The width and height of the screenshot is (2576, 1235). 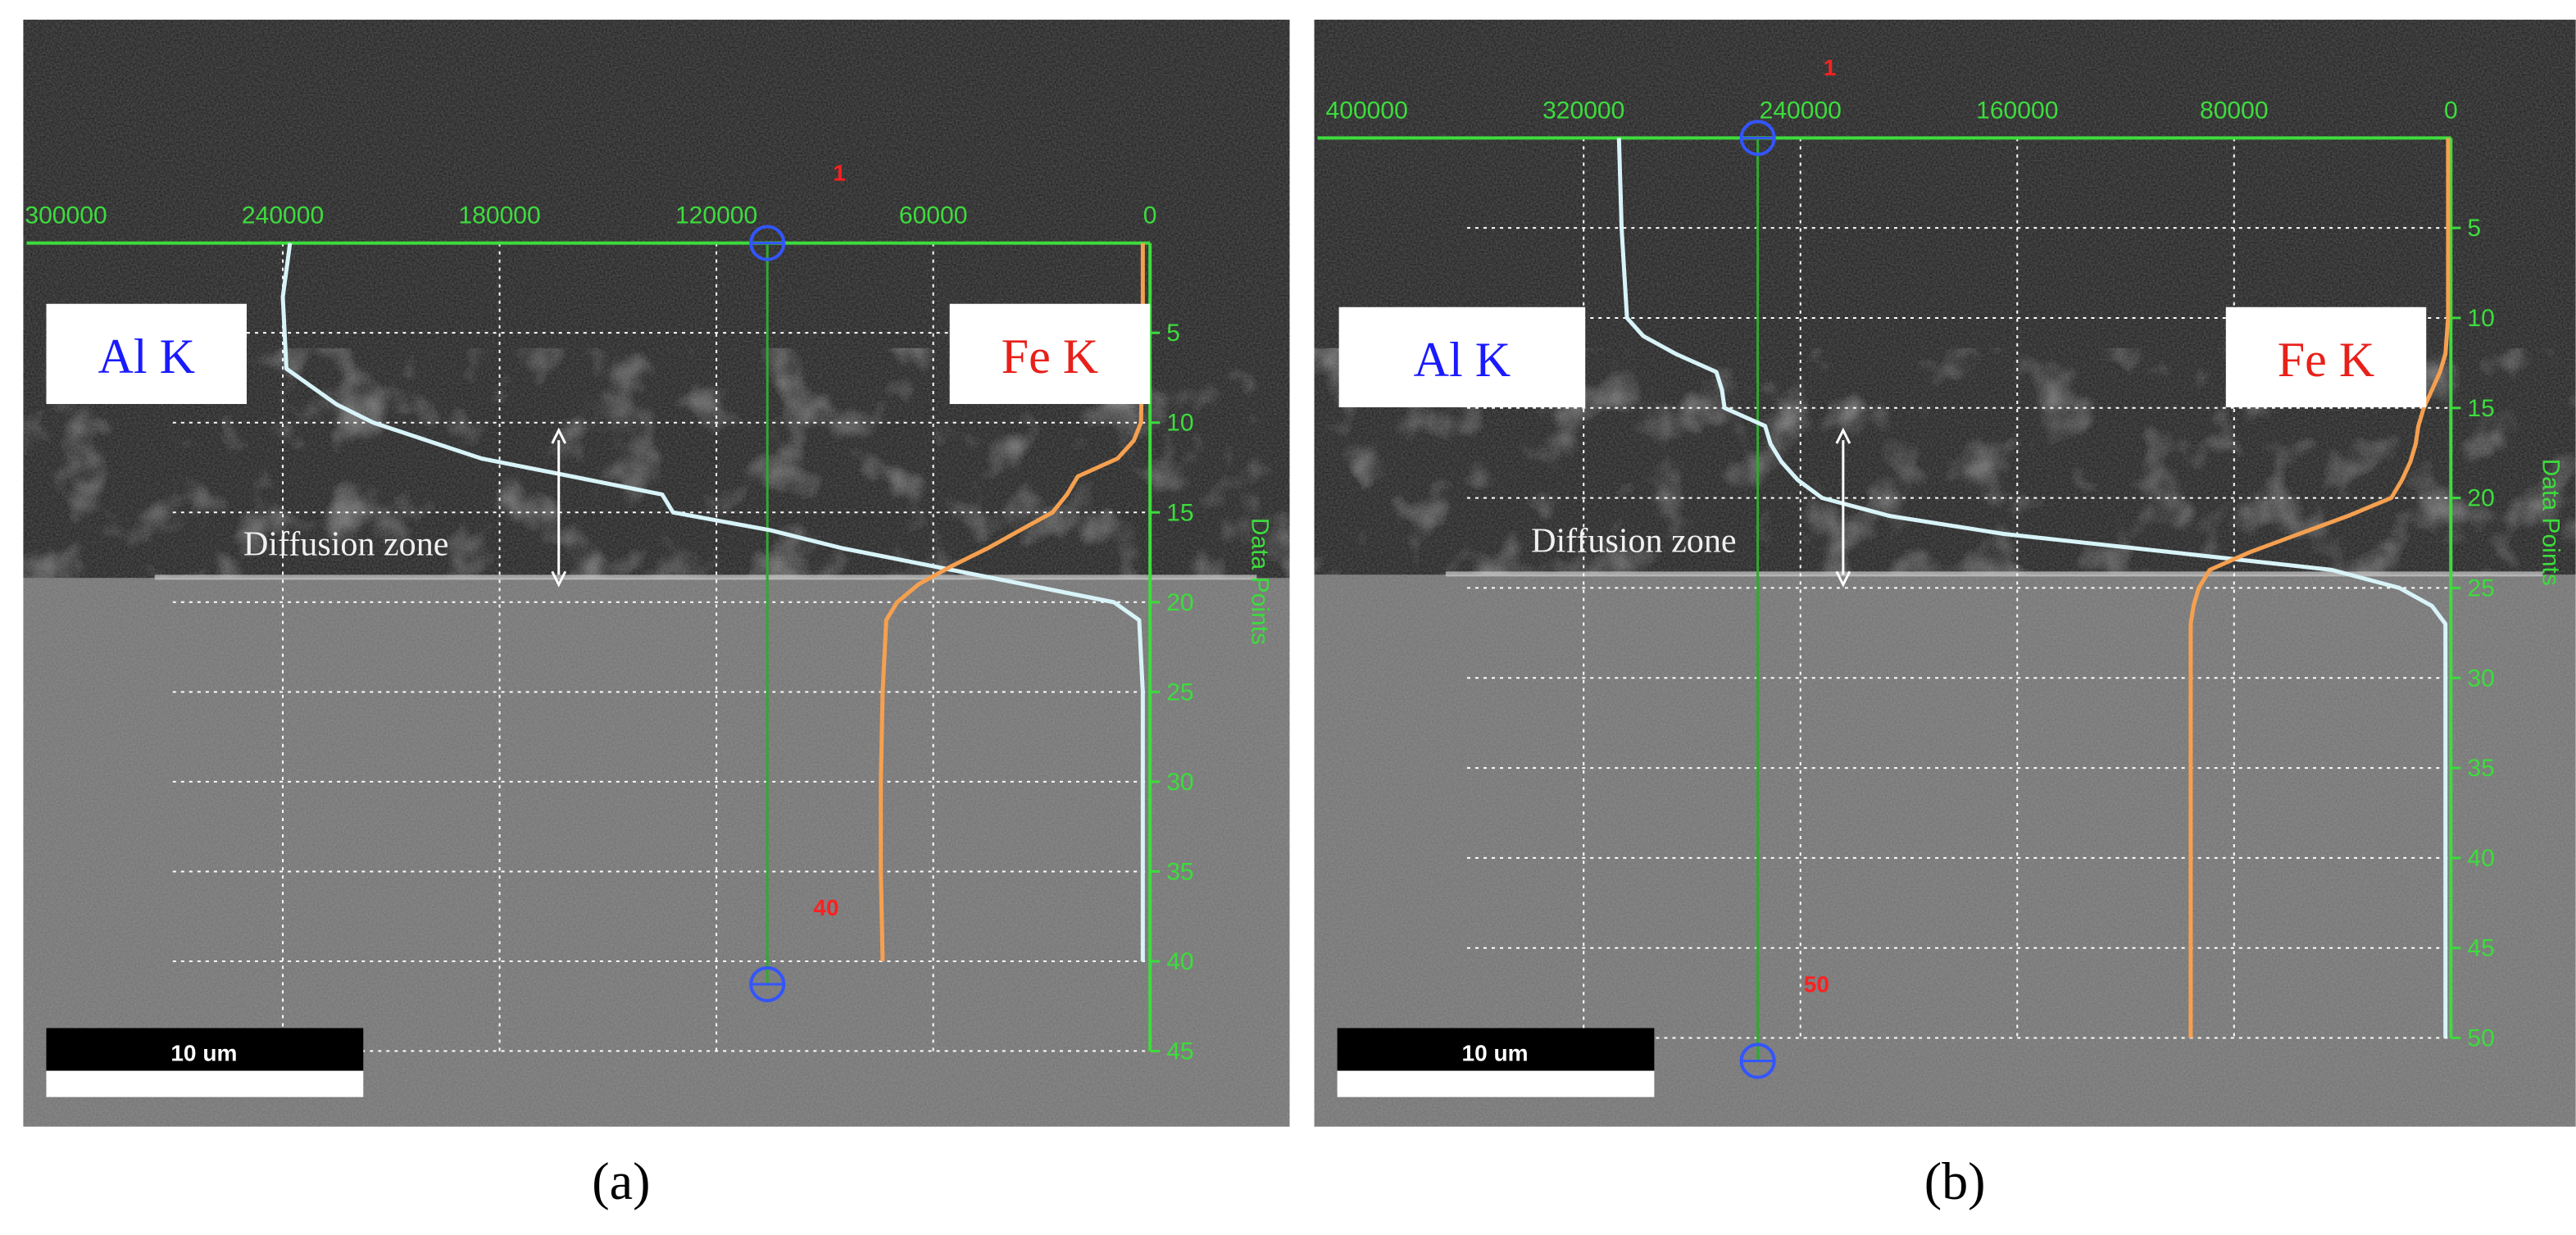 I want to click on data-line, so click(x=2319, y=588).